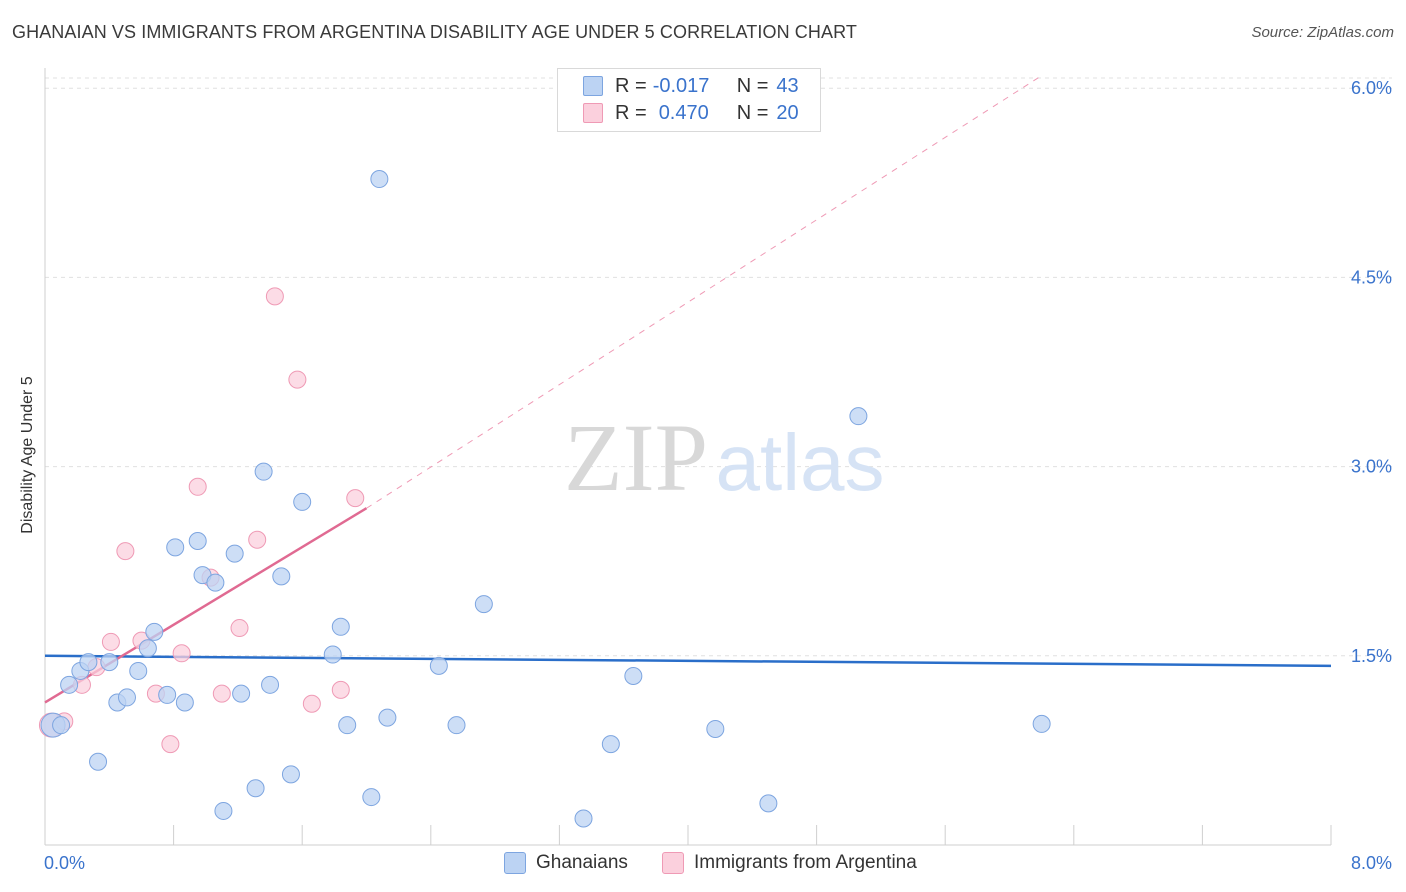 The height and width of the screenshot is (892, 1406). I want to click on legend-row-argentina: R = 0.470 N = 20, so click(691, 113).